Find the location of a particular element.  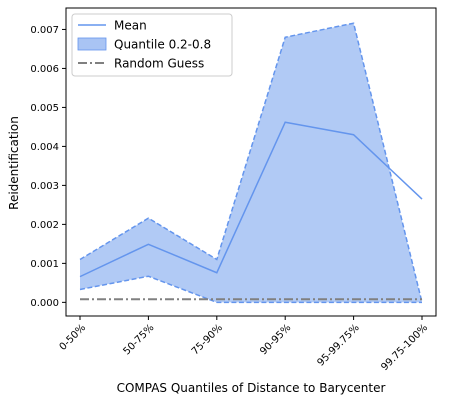

legend: Mean Quantile 0.2-0.8 Random Guess is located at coordinates (152, 45).